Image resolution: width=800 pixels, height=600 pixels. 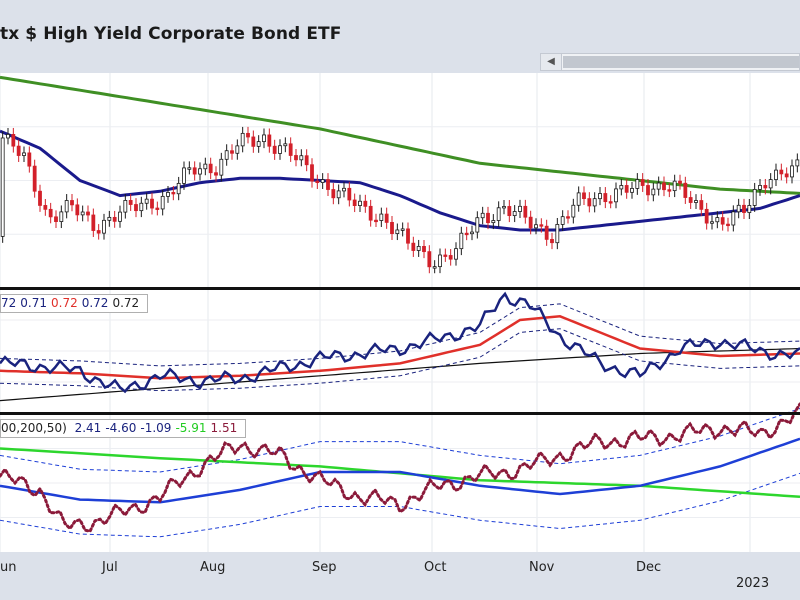 I want to click on scroll-left-icon: ◀, so click(x=551, y=62).